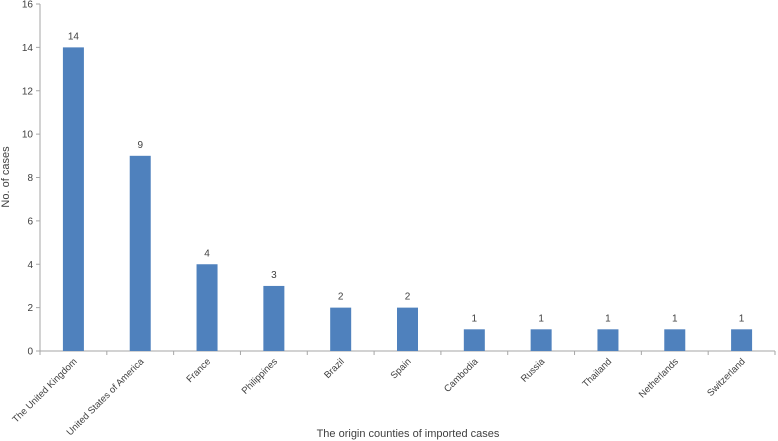 The height and width of the screenshot is (441, 778). What do you see at coordinates (260, 376) in the screenshot?
I see `category-label: Philippines` at bounding box center [260, 376].